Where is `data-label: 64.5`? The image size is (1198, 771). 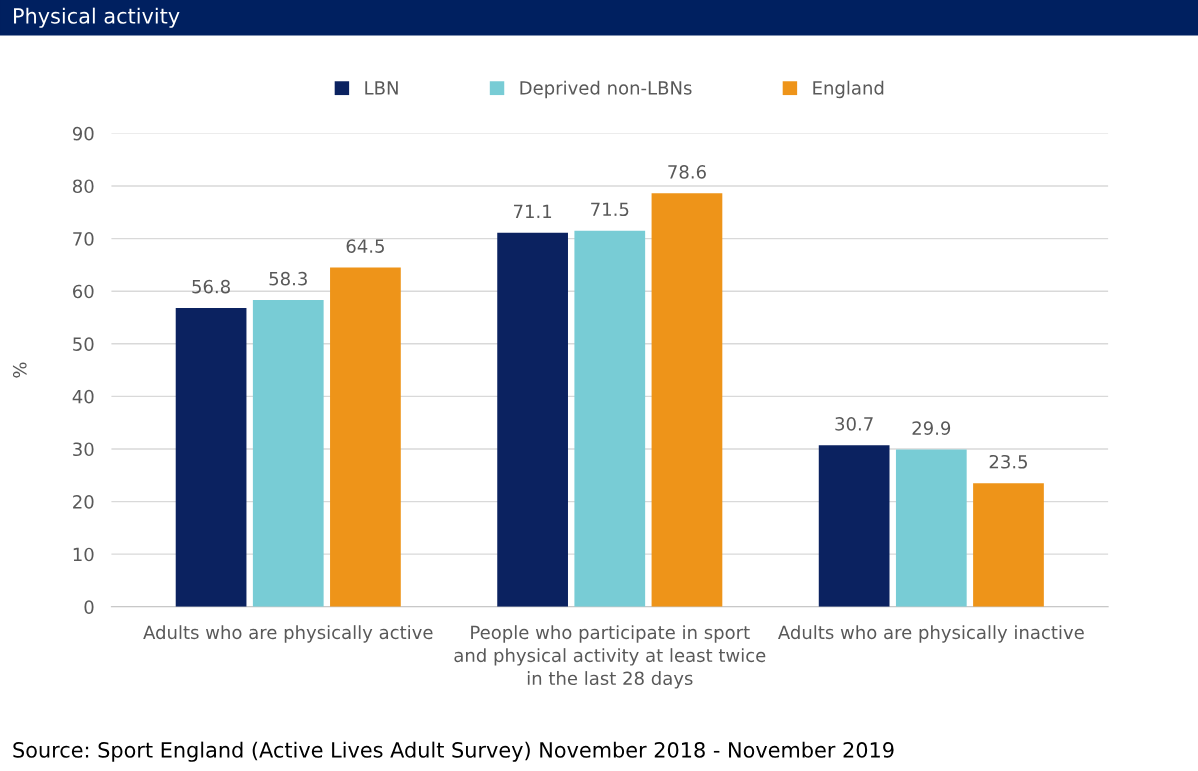 data-label: 64.5 is located at coordinates (365, 246).